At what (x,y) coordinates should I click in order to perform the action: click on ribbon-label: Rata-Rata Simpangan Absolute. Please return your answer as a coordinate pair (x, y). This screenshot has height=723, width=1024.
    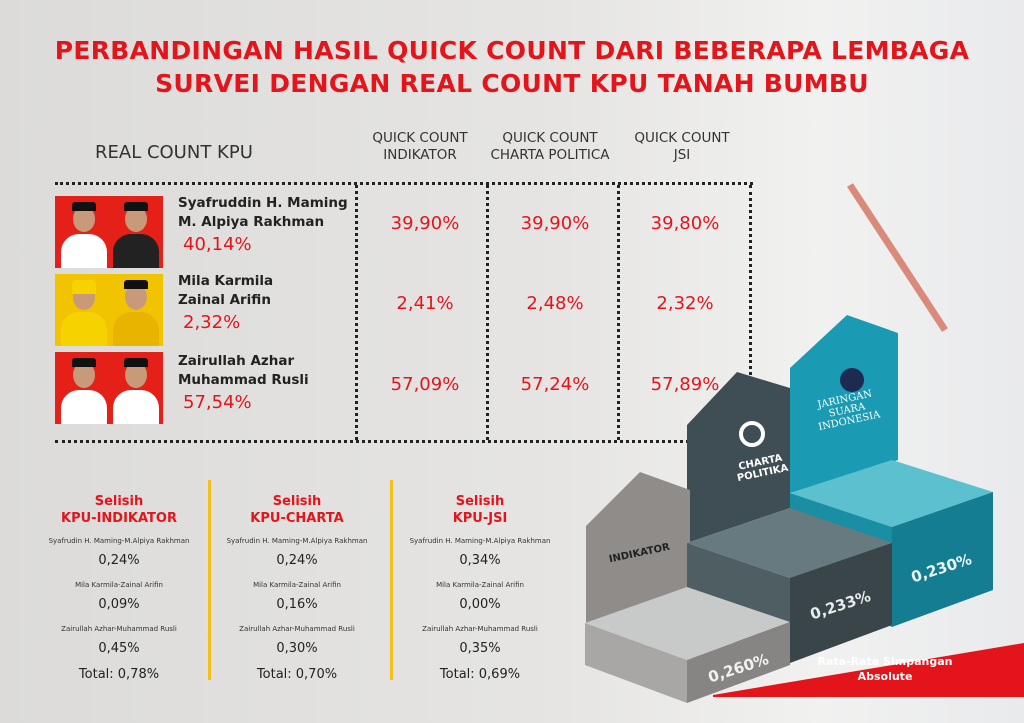
    Looking at the image, I should click on (885, 669).